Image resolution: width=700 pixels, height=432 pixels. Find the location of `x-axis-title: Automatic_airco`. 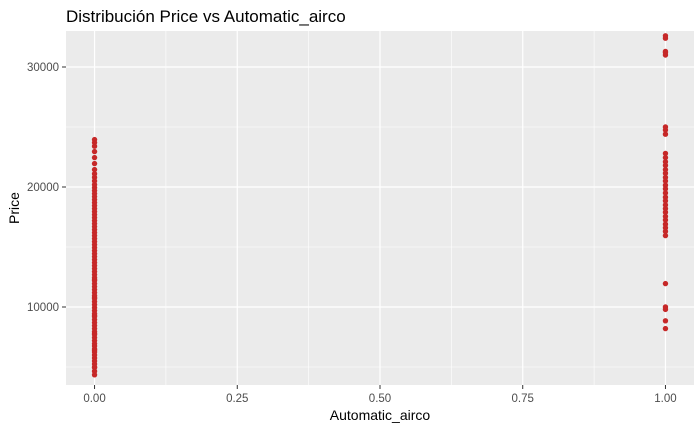

x-axis-title: Automatic_airco is located at coordinates (380, 415).